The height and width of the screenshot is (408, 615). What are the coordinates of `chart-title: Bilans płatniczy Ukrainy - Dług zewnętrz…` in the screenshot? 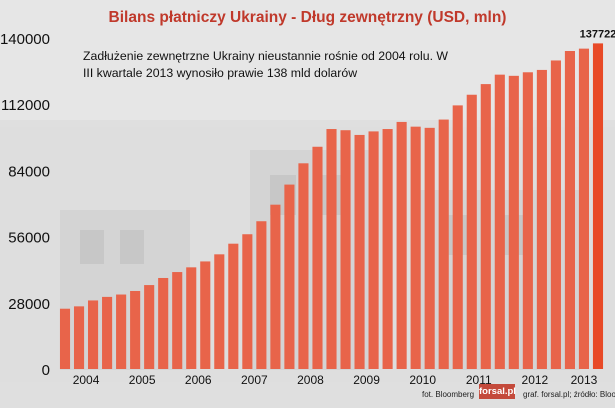 It's located at (307, 17).